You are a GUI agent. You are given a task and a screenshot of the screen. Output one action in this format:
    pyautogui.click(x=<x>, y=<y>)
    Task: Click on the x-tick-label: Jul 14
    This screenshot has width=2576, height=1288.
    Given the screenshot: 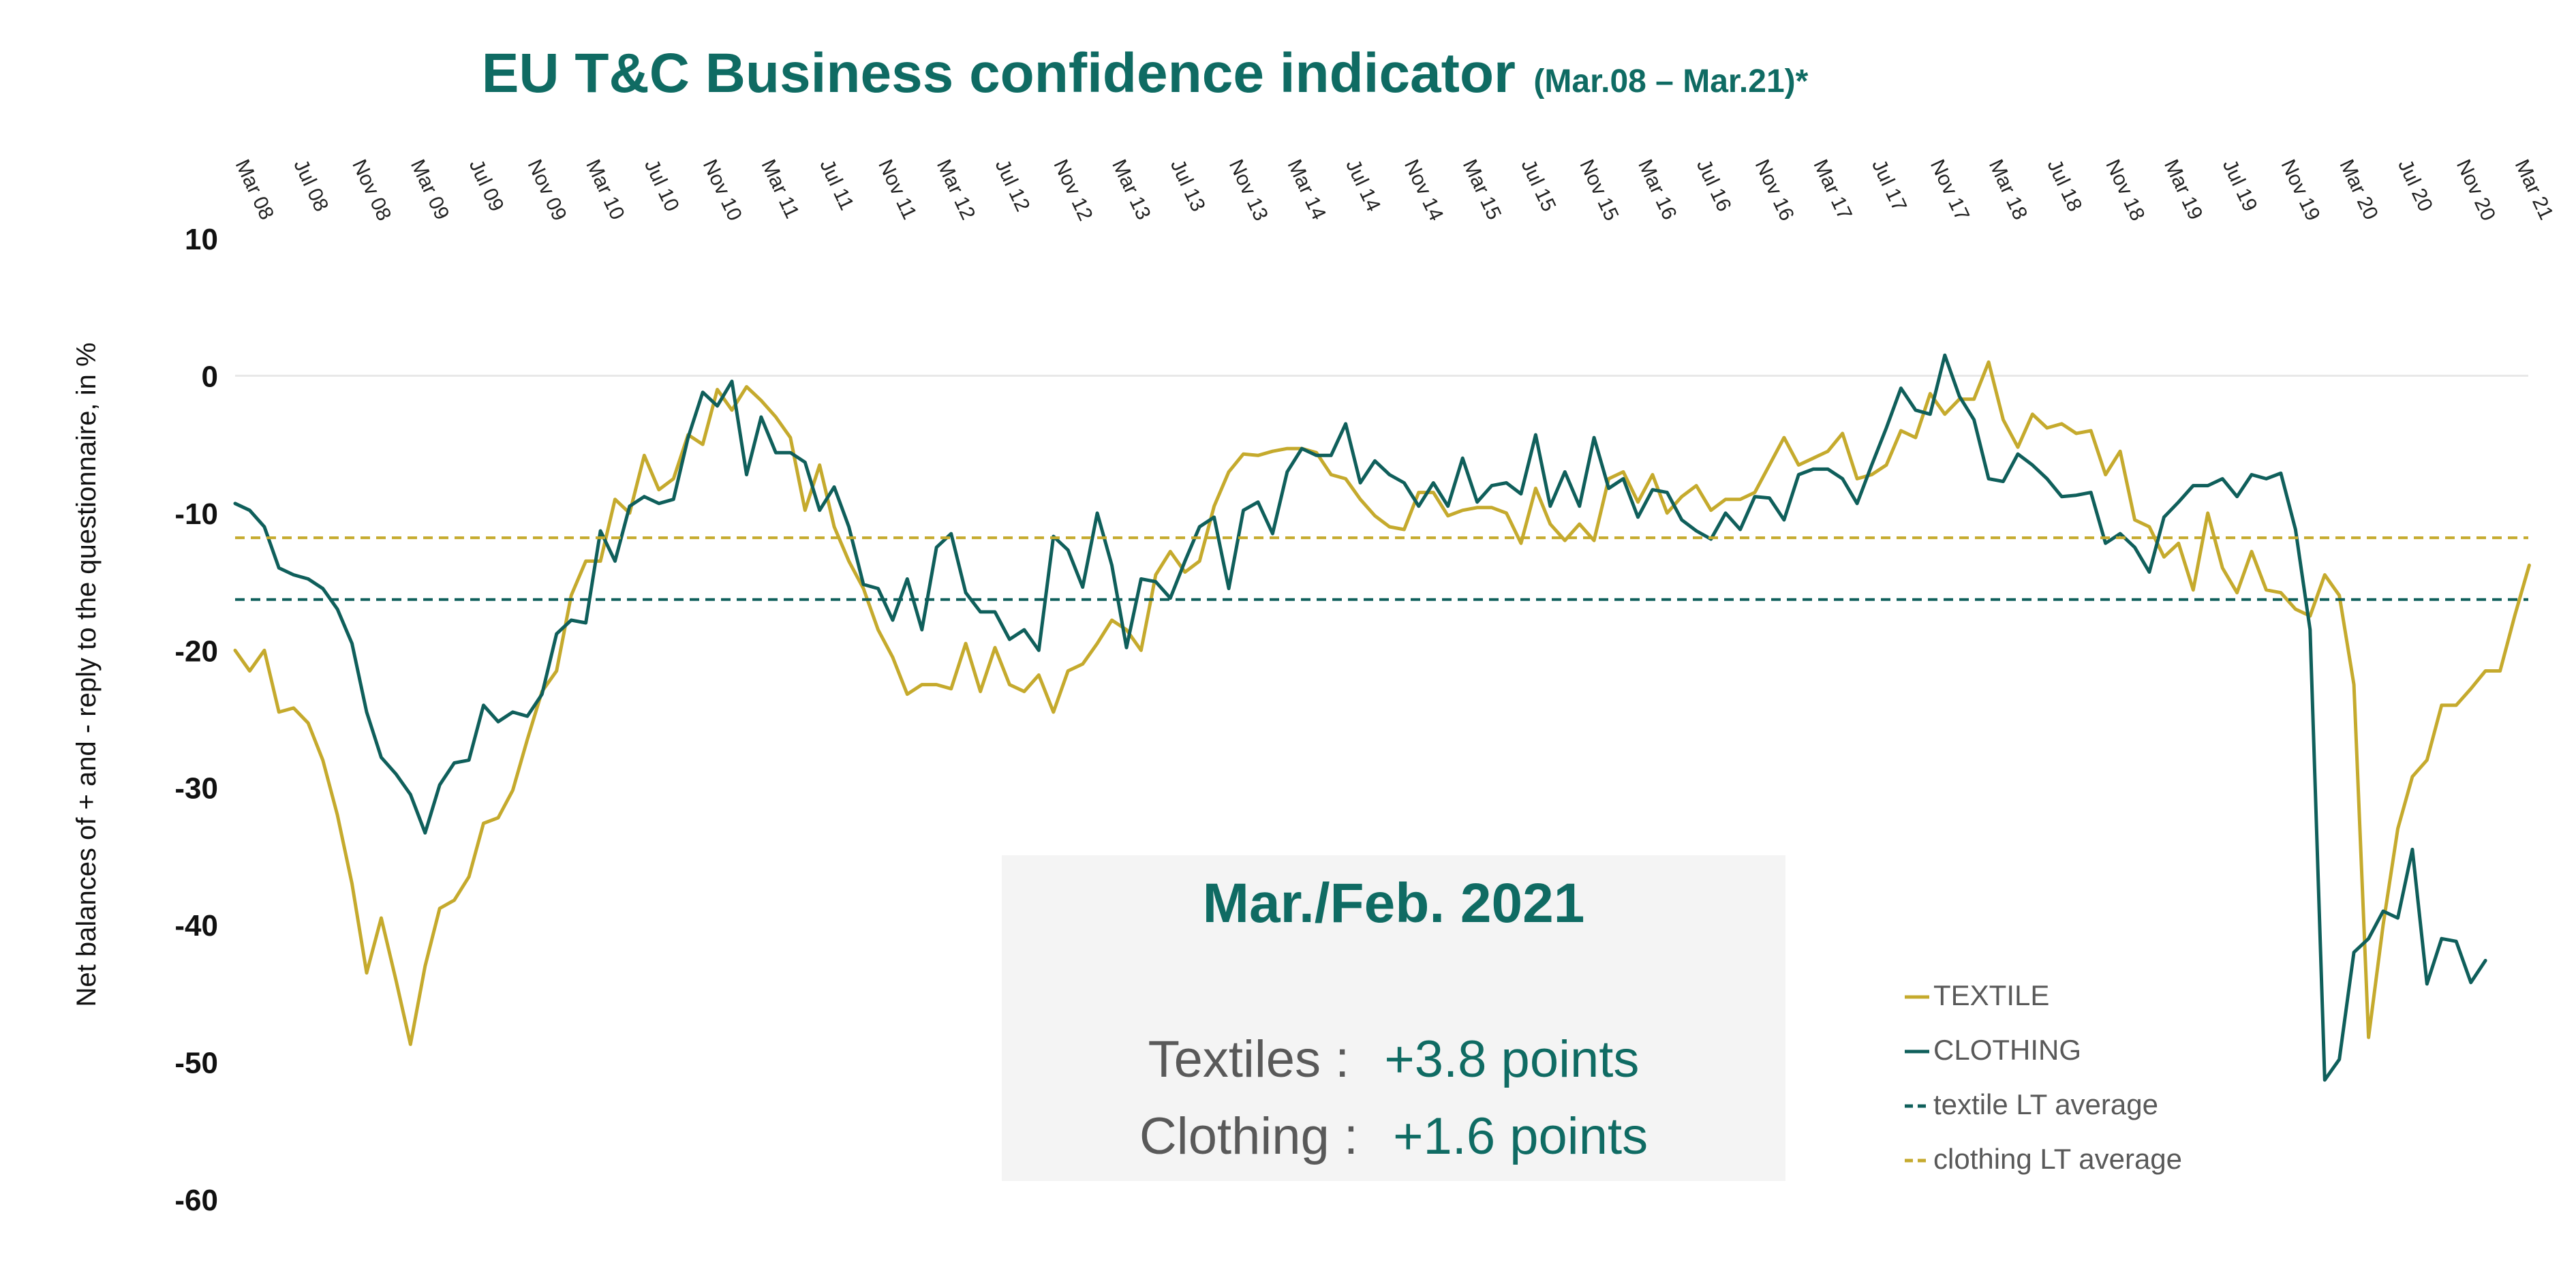 What is the action you would take?
    pyautogui.click(x=1363, y=185)
    